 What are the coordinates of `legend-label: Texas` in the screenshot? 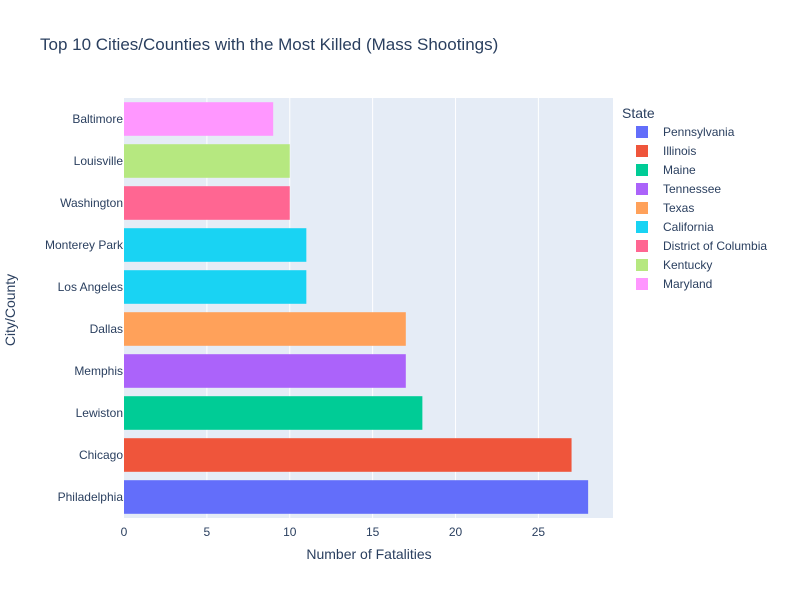 It's located at (678, 208).